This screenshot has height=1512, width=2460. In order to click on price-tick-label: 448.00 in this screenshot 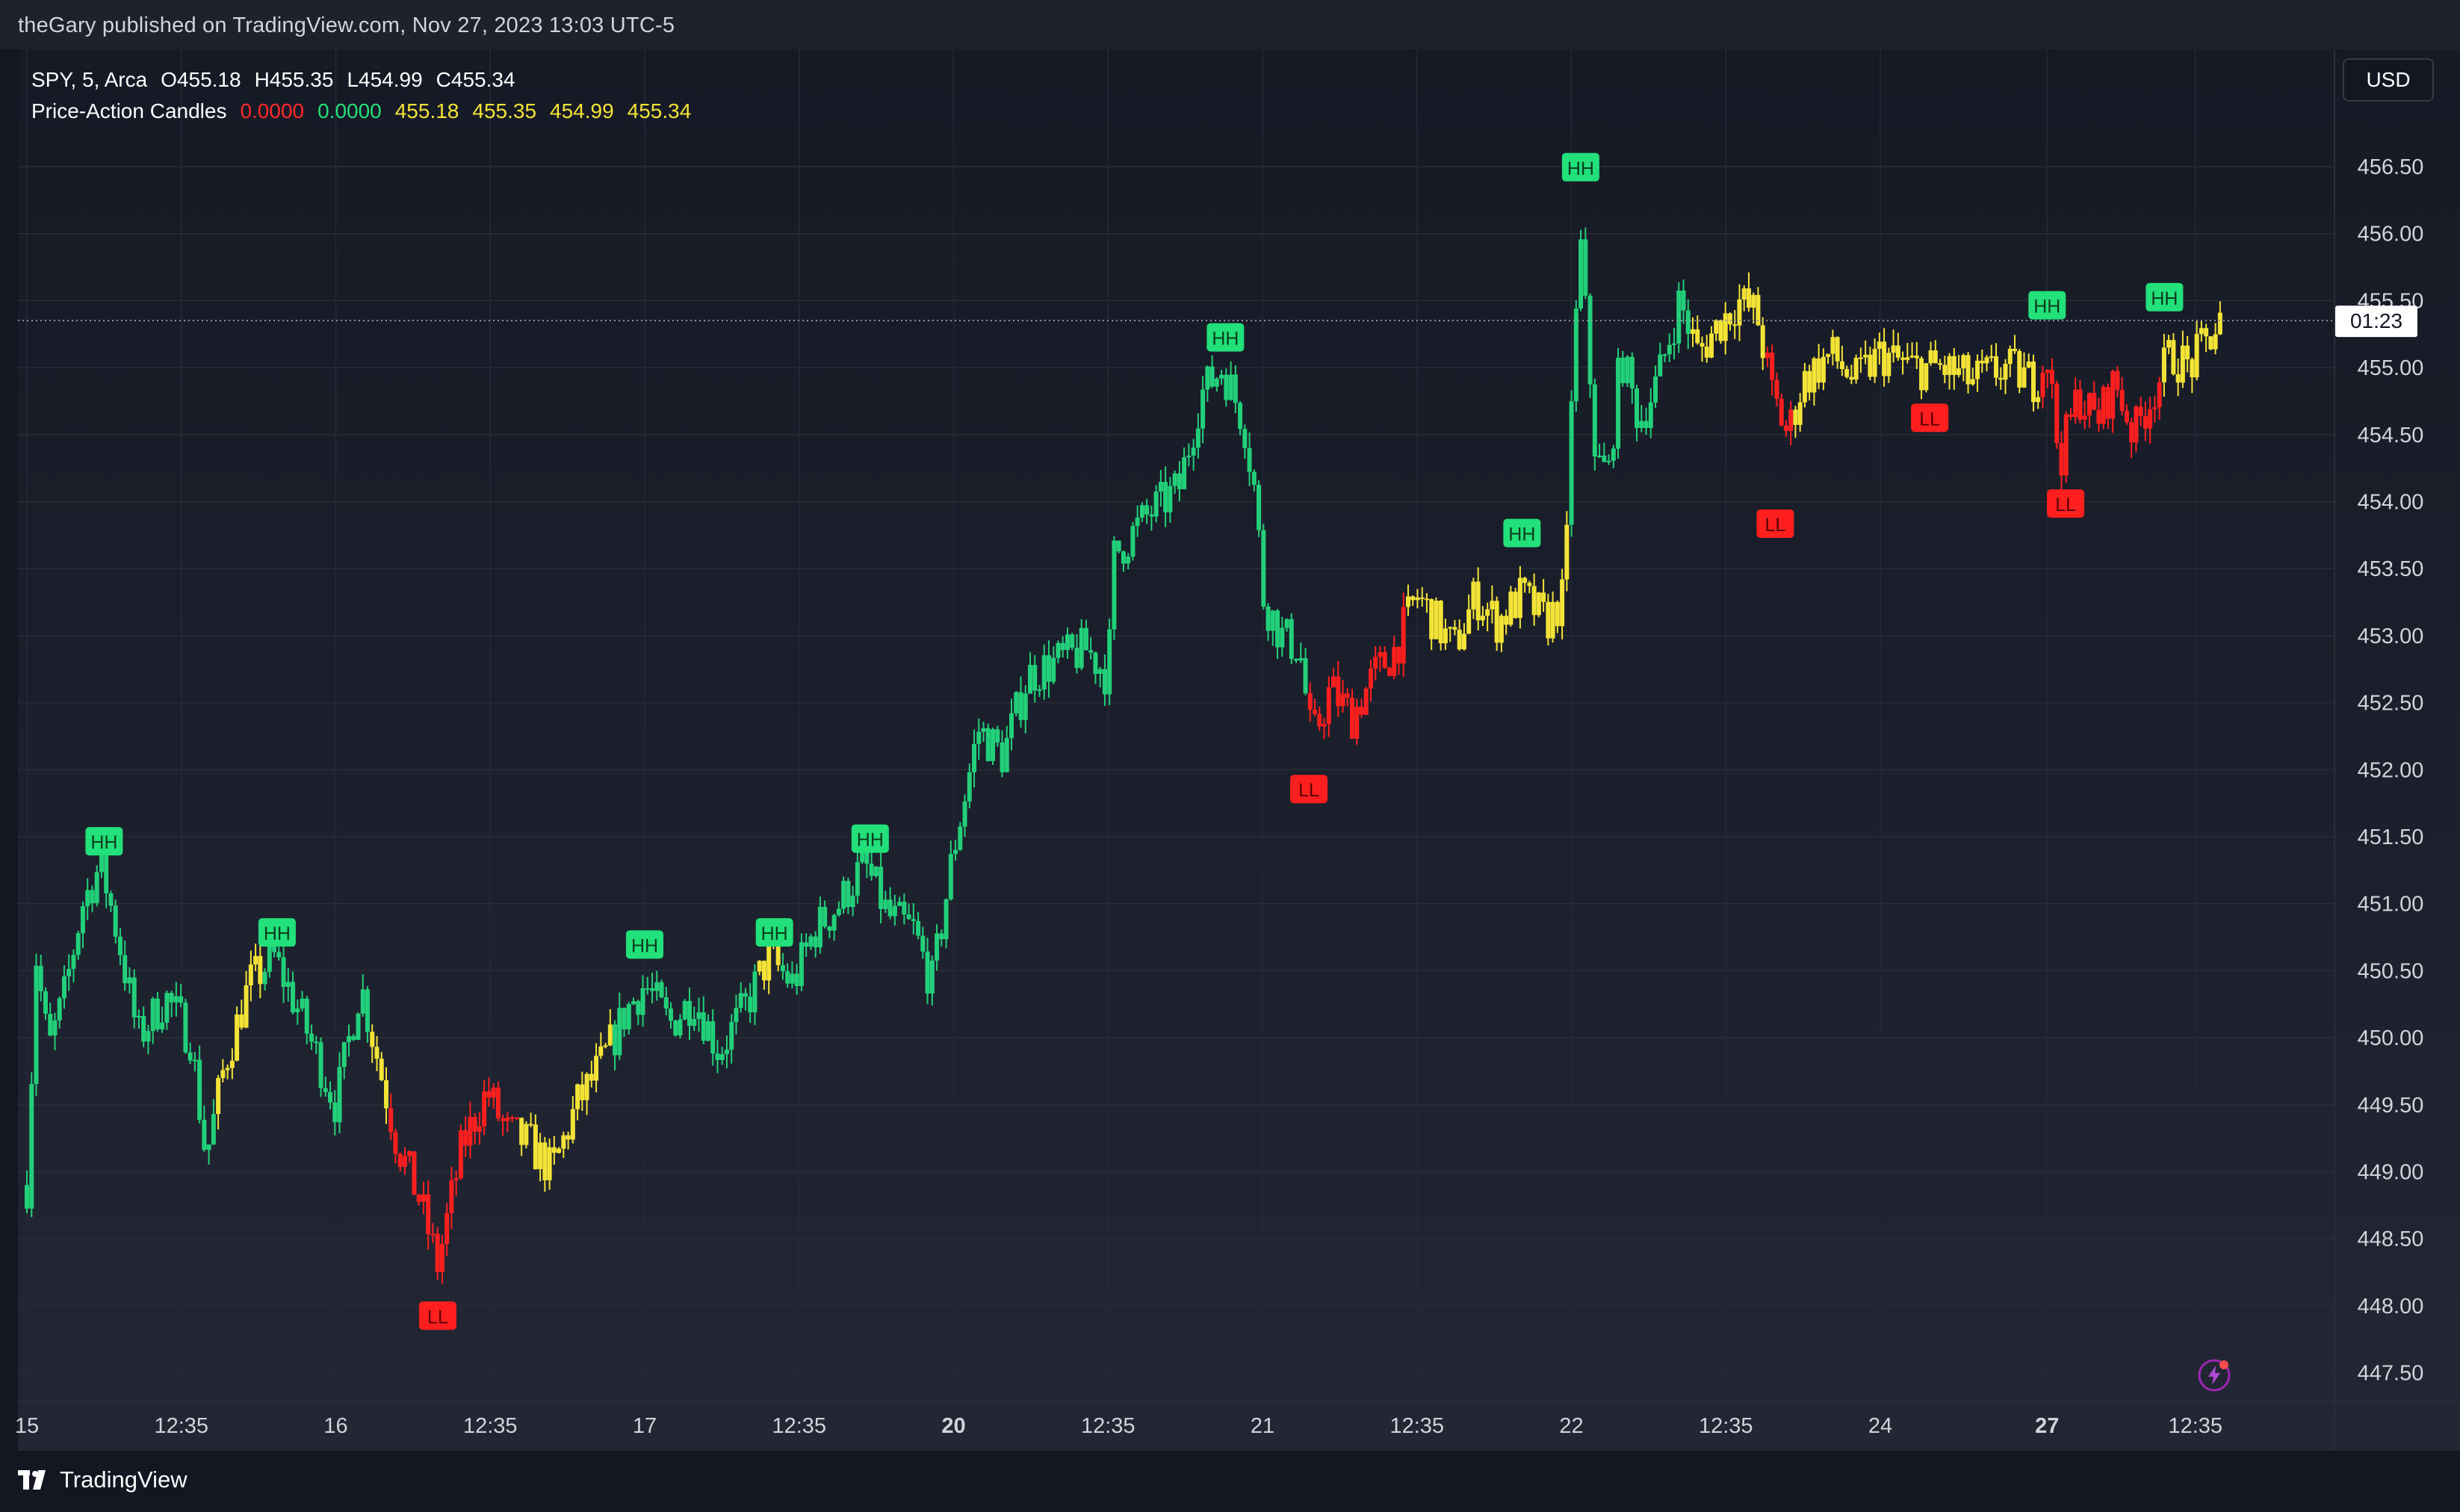, I will do `click(2391, 1307)`.